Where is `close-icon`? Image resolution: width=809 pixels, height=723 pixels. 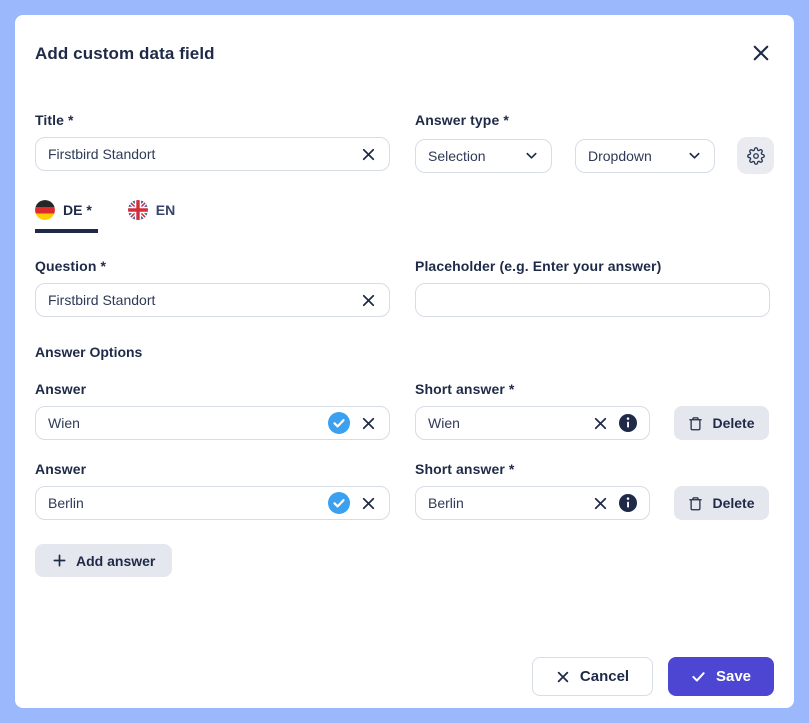
close-icon is located at coordinates (761, 53).